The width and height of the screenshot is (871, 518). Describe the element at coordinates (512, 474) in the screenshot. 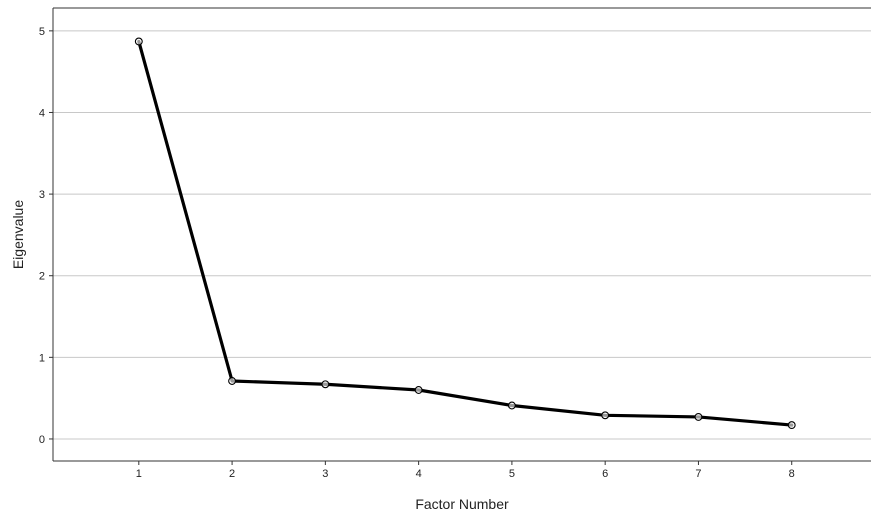

I see `x-tick-label-5: 5` at that location.